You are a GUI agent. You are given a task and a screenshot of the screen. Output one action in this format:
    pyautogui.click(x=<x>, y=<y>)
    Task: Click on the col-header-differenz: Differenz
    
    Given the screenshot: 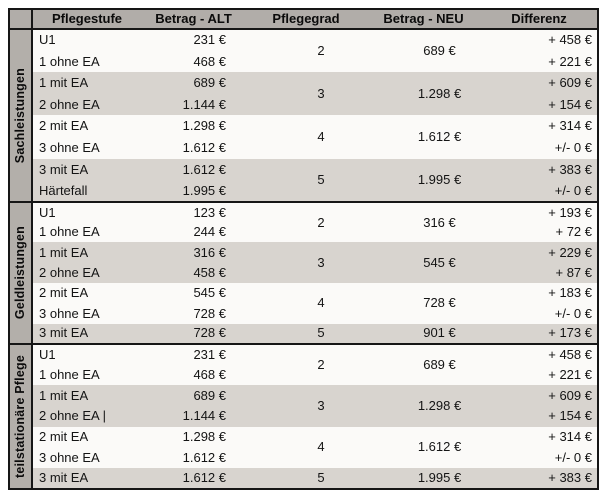 What is the action you would take?
    pyautogui.click(x=539, y=19)
    